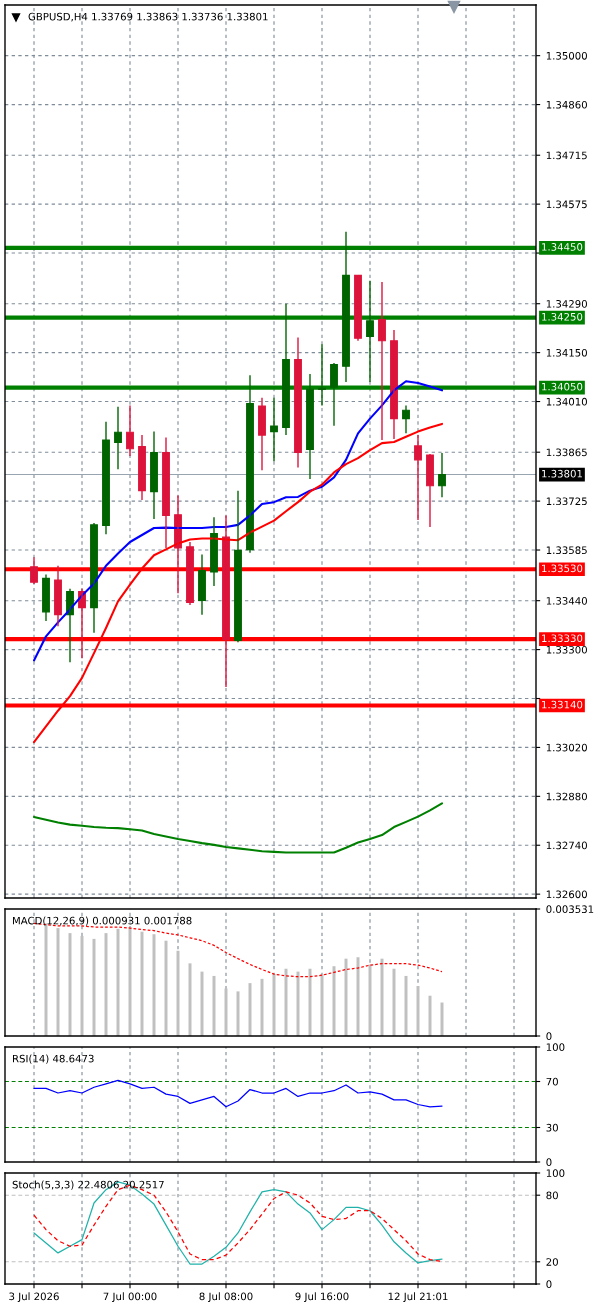  What do you see at coordinates (566, 747) in the screenshot?
I see `y-tick-label: 1.33020` at bounding box center [566, 747].